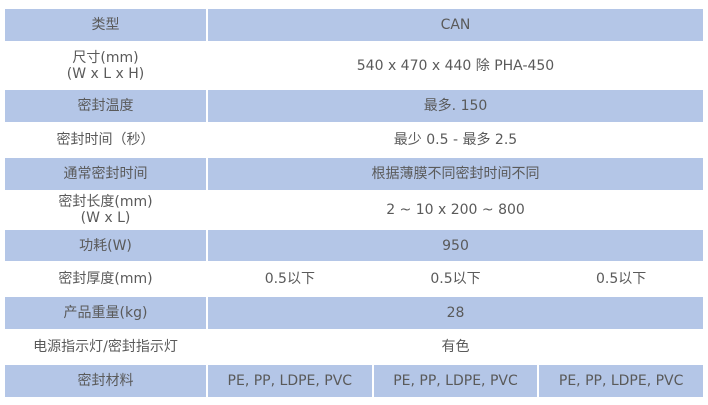 This screenshot has width=708, height=405. I want to click on row-label-text: 密封材料, so click(105, 381).